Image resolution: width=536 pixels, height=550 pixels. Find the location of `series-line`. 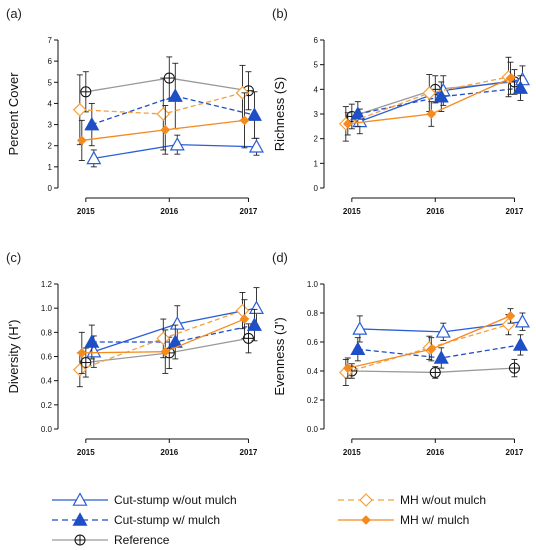

series-line is located at coordinates (427, 100).